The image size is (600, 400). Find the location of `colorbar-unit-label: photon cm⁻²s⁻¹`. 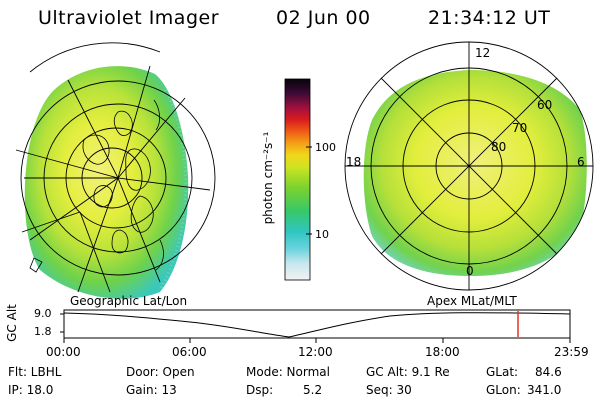

colorbar-unit-label: photon cm⁻²s⁻¹ is located at coordinates (268, 178).